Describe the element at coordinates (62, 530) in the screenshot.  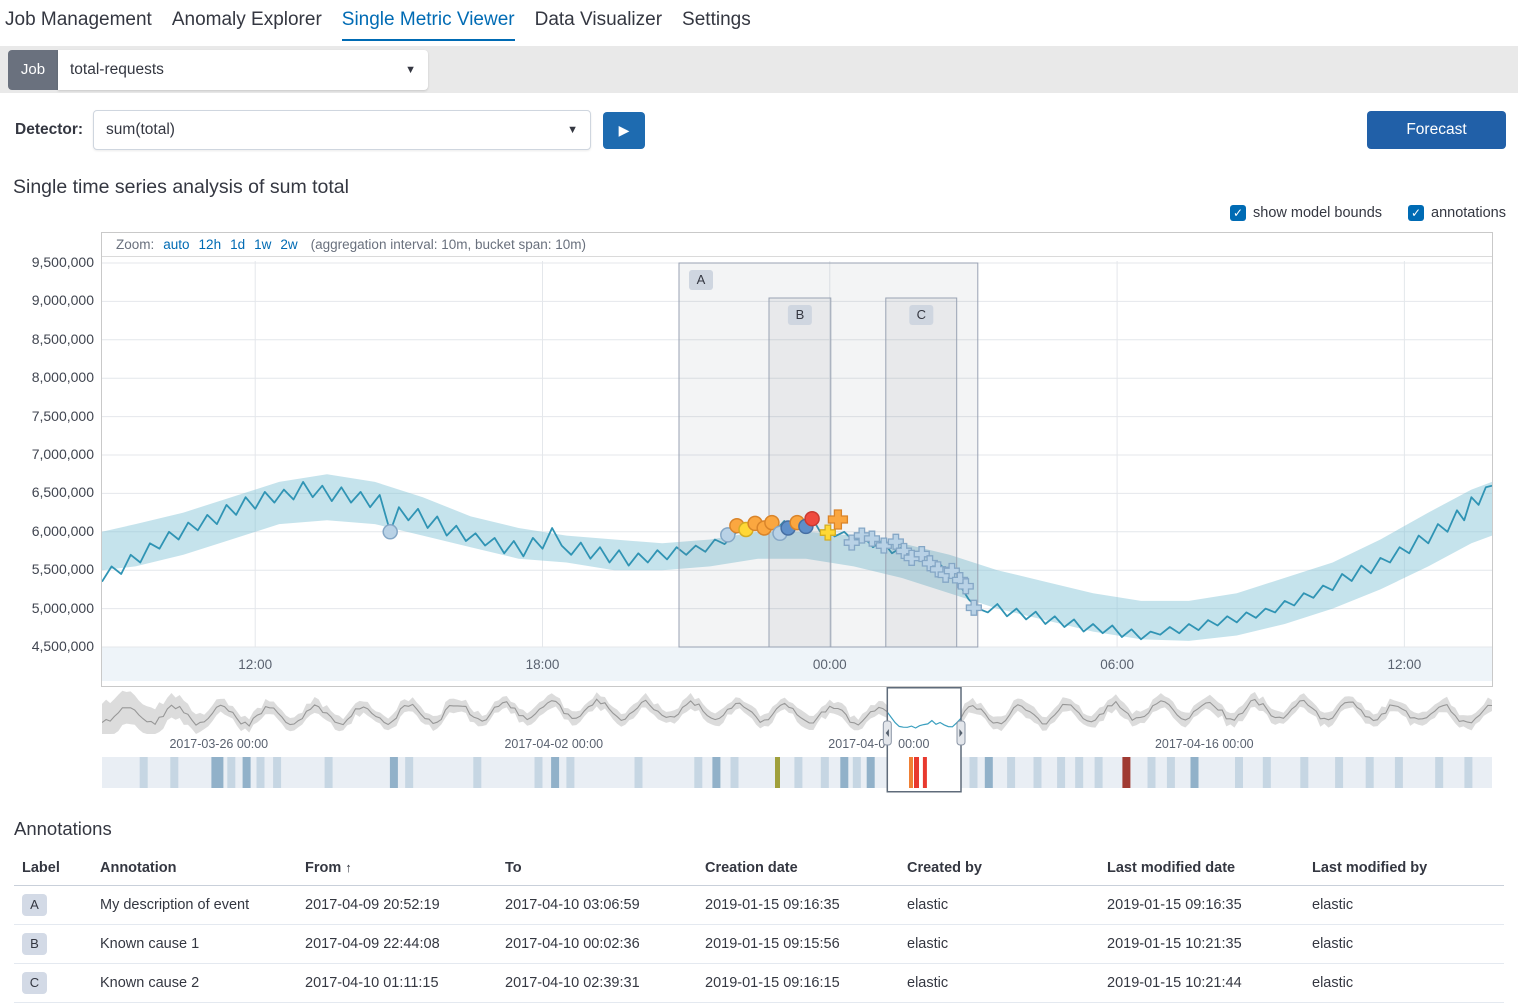
I see `y-axis-tick: 6,000,000` at that location.